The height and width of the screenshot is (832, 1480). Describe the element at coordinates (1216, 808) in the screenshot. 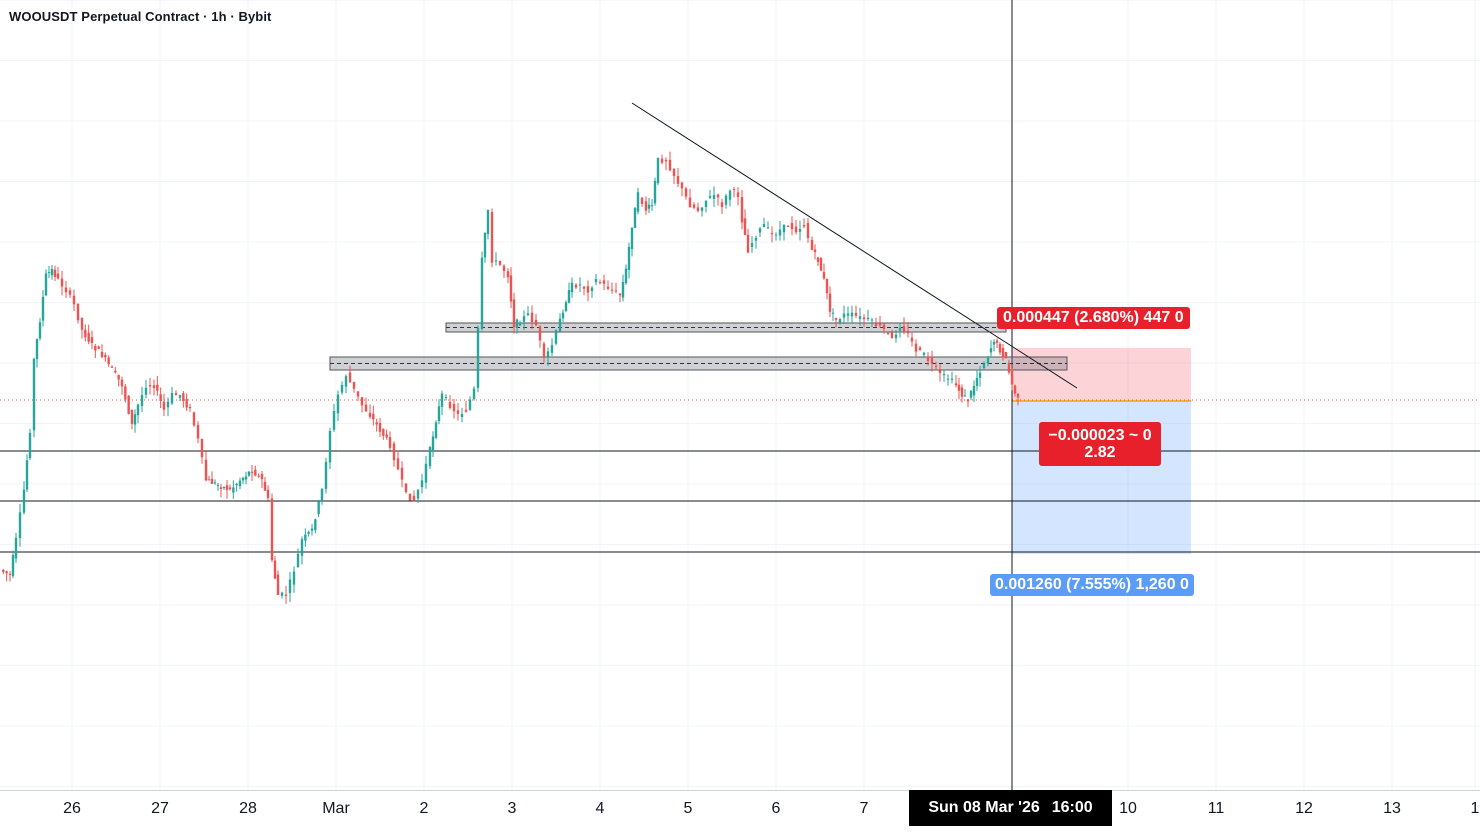

I see `x-tick-label: 11` at that location.